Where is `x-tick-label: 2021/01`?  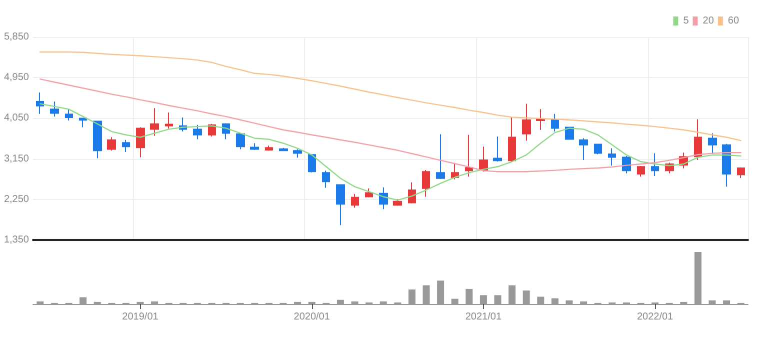 x-tick-label: 2021/01 is located at coordinates (483, 317).